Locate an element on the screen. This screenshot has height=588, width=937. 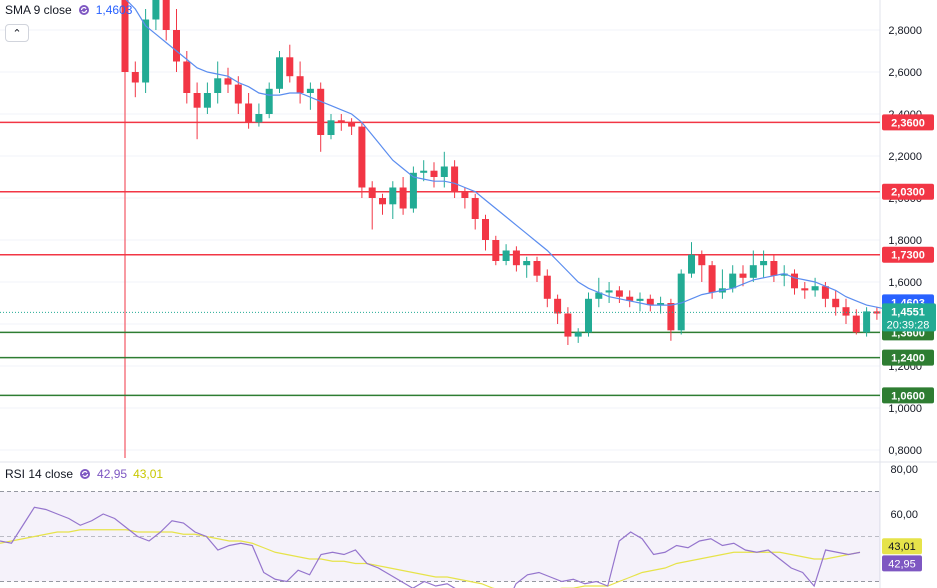
level-badge-label: 1,7300 is located at coordinates (908, 256).